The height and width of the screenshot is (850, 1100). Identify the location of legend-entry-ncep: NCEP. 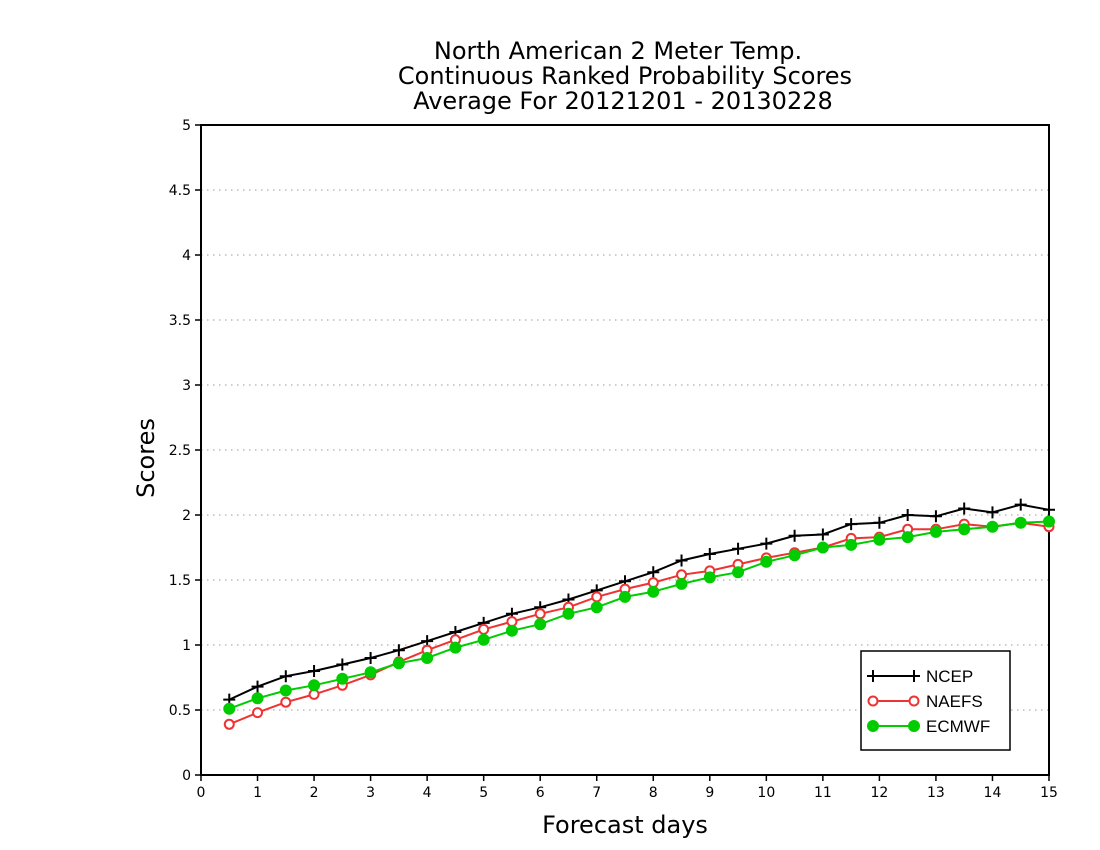
(920, 676).